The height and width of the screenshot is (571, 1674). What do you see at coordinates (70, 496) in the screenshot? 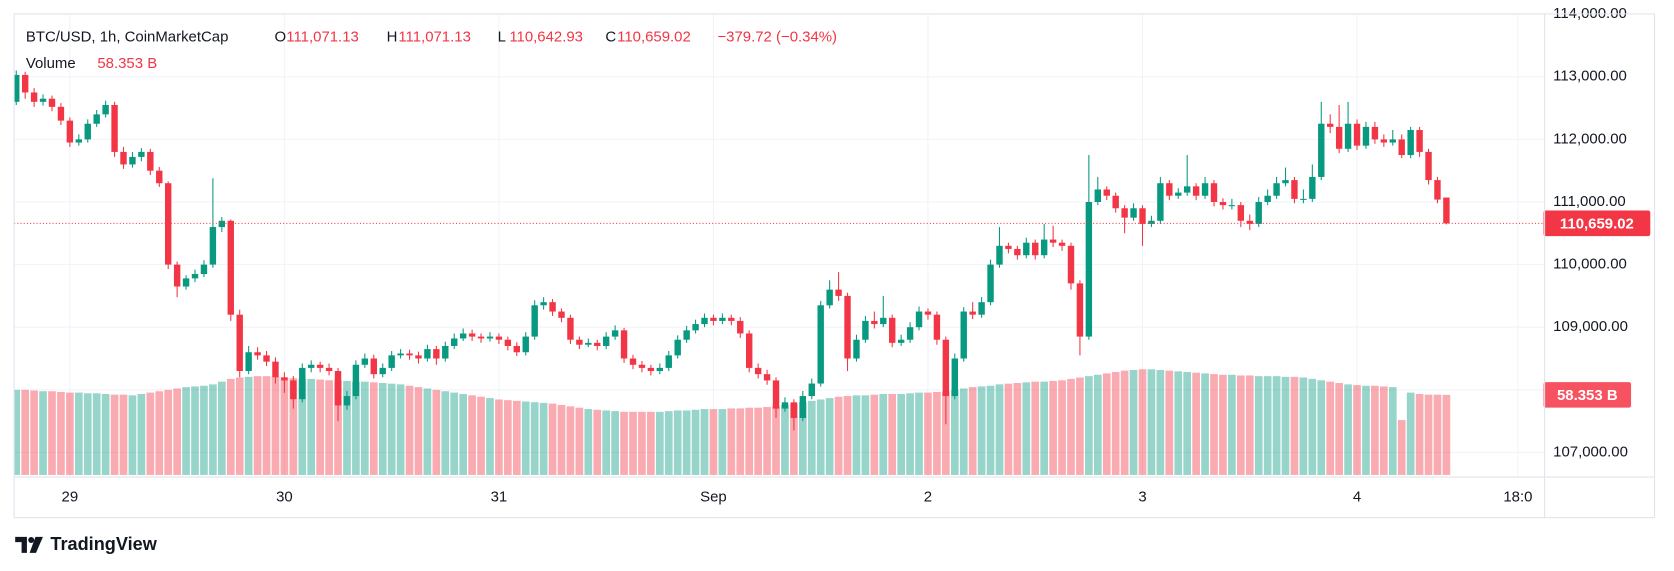
I see `x-tick-label: 29` at bounding box center [70, 496].